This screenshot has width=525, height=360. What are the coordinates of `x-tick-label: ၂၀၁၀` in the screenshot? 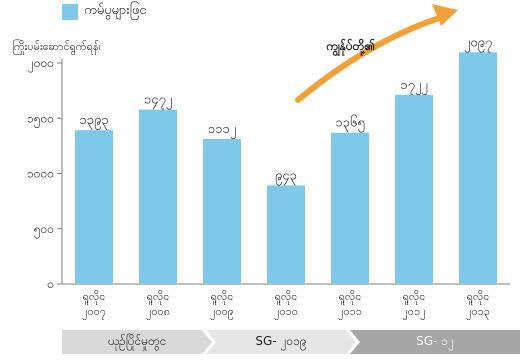 It's located at (286, 312).